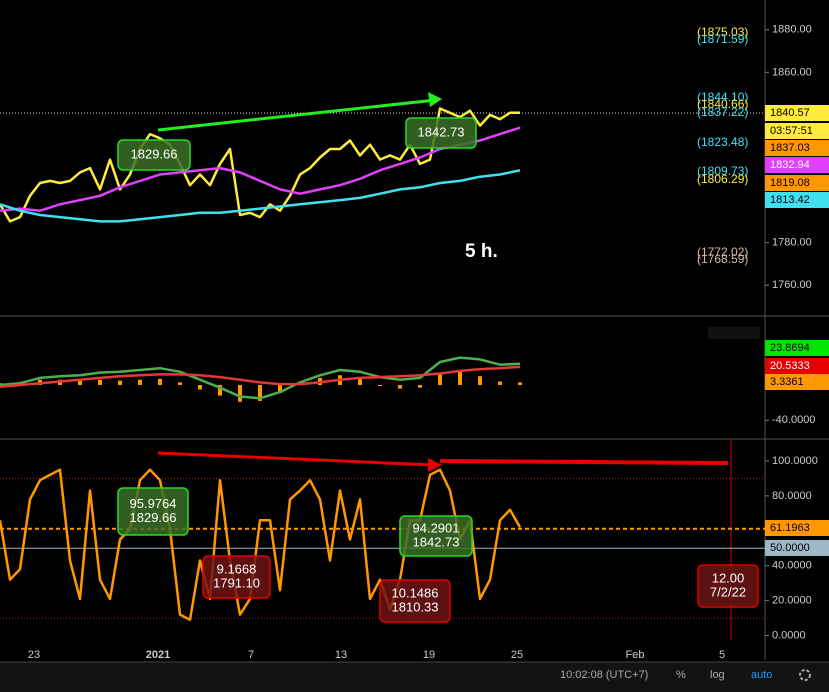 This screenshot has width=829, height=692. What do you see at coordinates (722, 259) in the screenshot?
I see `bracket-price: (1768.59)` at bounding box center [722, 259].